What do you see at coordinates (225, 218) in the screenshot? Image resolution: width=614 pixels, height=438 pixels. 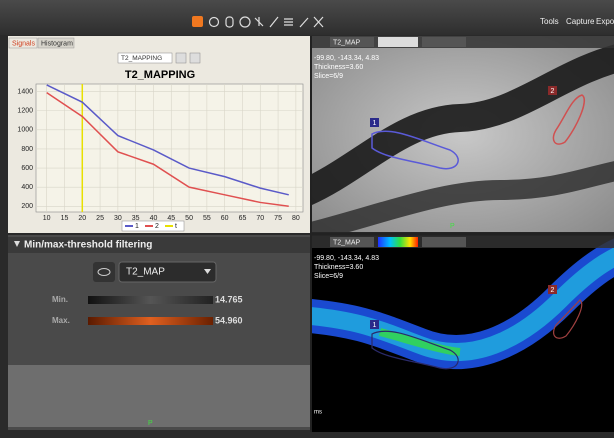 I see `x-tick-label: 60` at bounding box center [225, 218].